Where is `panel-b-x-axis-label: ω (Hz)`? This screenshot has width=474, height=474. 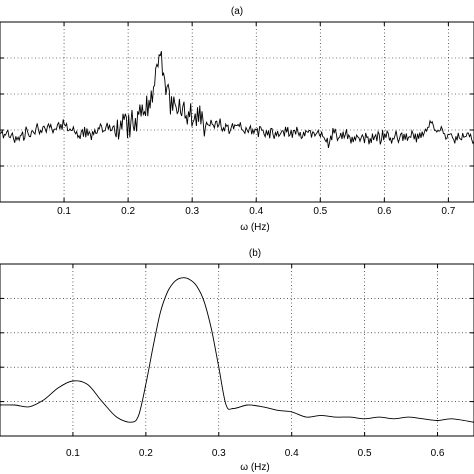 panel-b-x-axis-label: ω (Hz) is located at coordinates (254, 467).